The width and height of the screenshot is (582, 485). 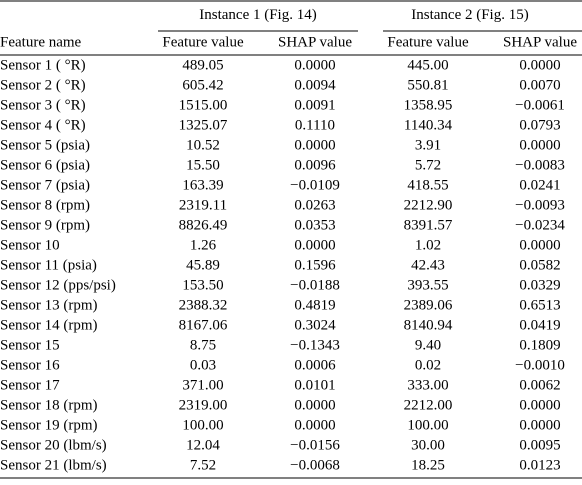 I want to click on cell-value: 45.89, so click(x=203, y=265).